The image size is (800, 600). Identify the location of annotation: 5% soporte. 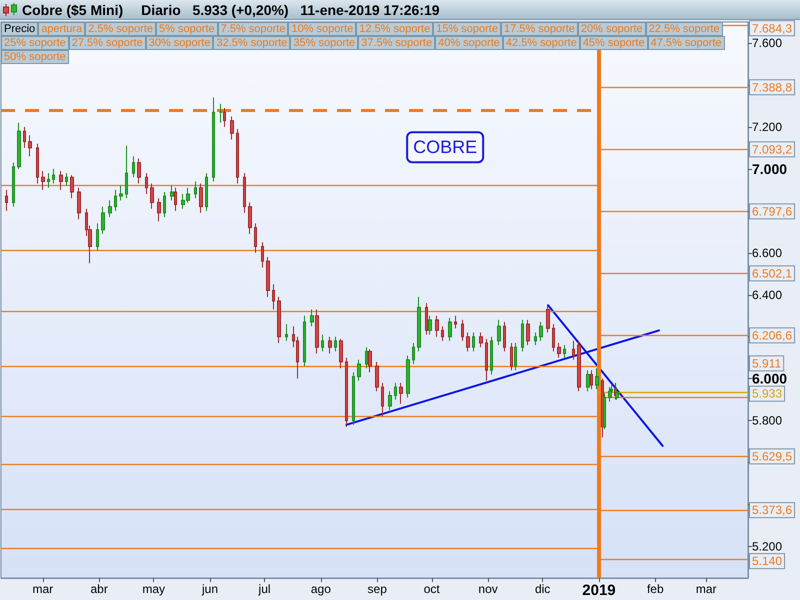
(187, 29).